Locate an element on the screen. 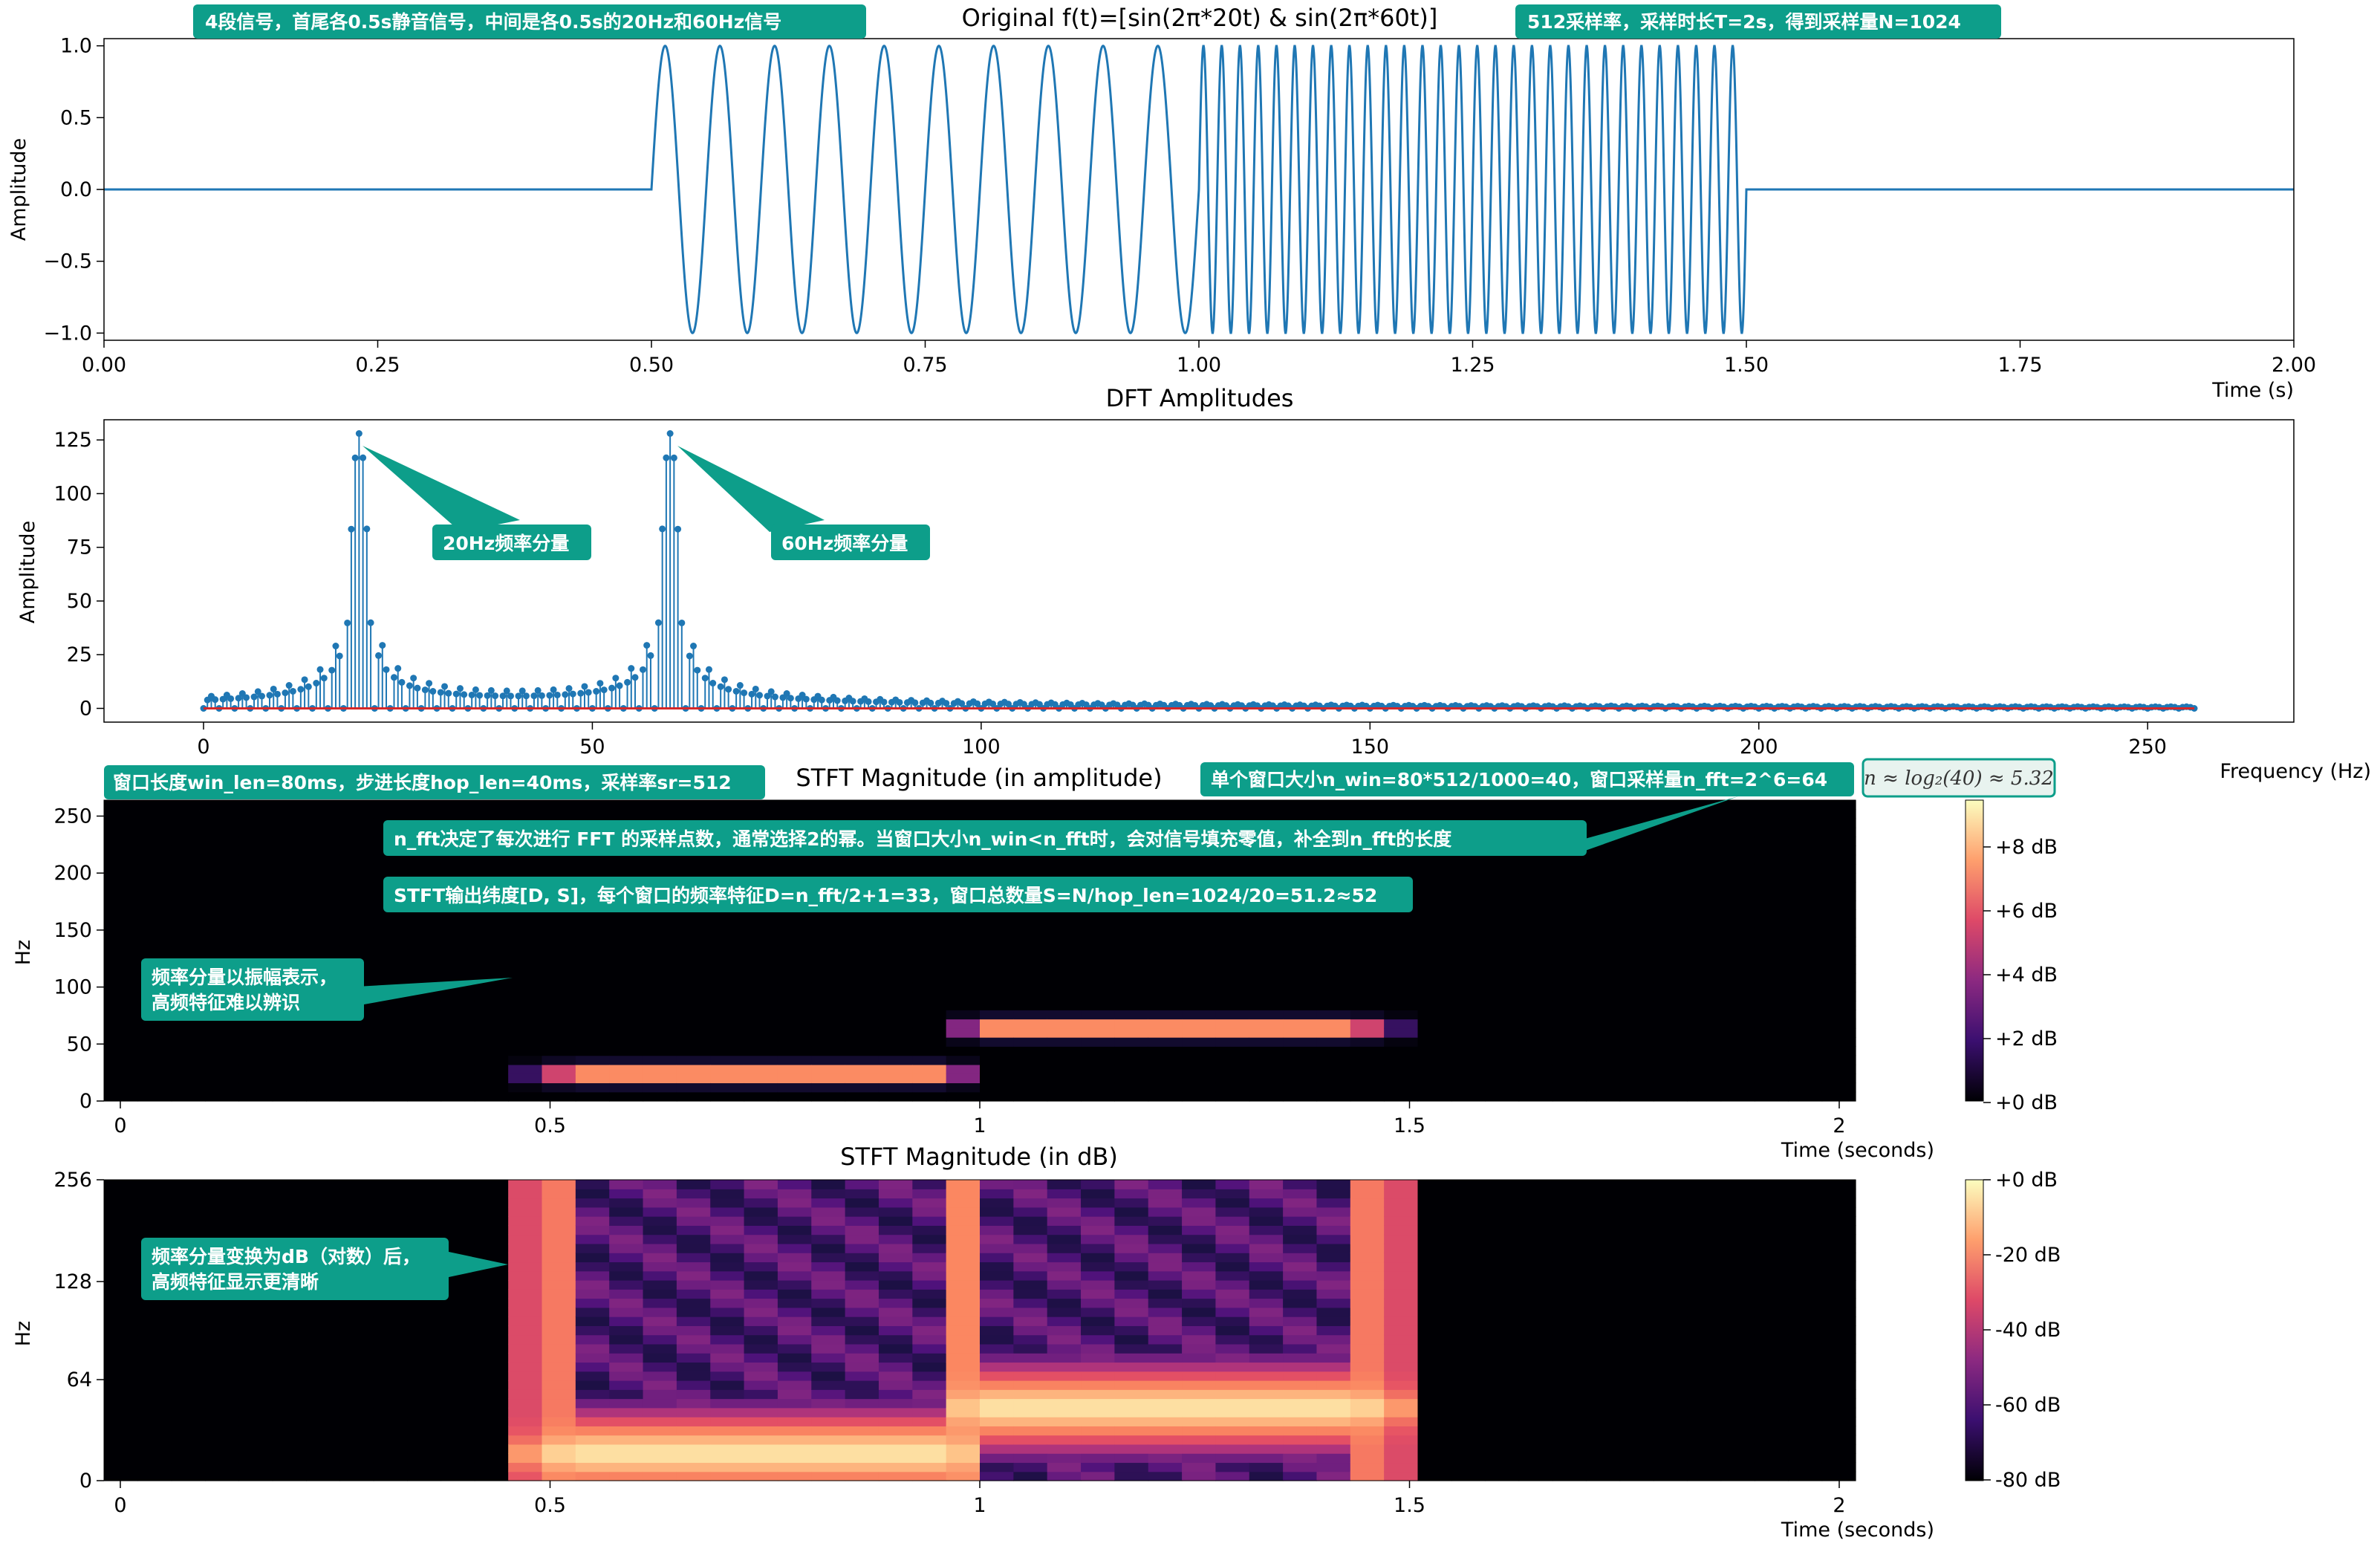 The width and height of the screenshot is (2380, 1549). stft-db-ytick-label: 0 is located at coordinates (86, 1481).